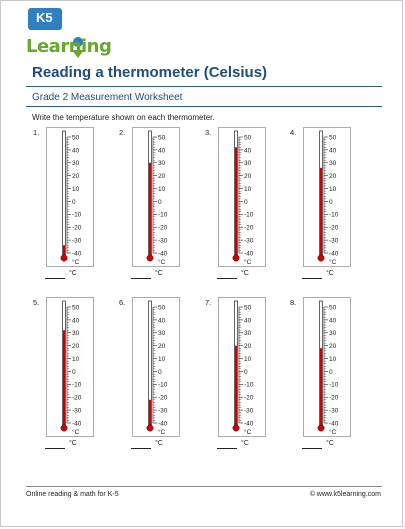 Image resolution: width=405 pixels, height=529 pixels. I want to click on title-divider, so click(204, 86).